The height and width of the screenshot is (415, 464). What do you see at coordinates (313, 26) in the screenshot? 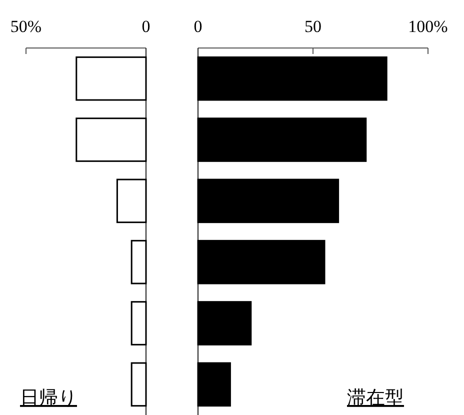
I see `x-tick-label: 50` at bounding box center [313, 26].